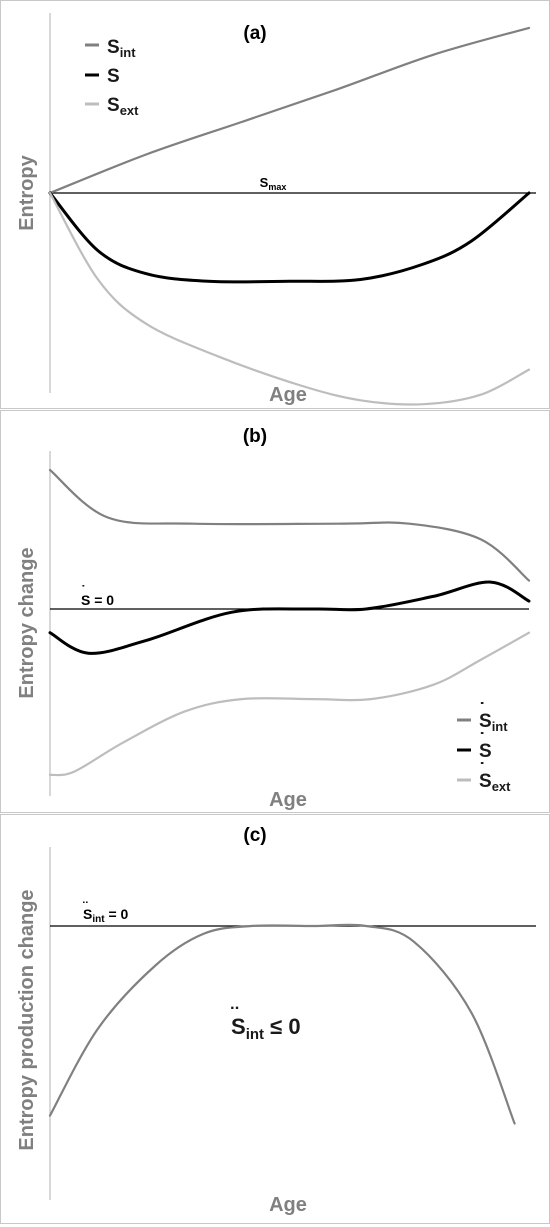 The width and height of the screenshot is (550, 1227). I want to click on legend-a: Sint S Sext, so click(112, 77).